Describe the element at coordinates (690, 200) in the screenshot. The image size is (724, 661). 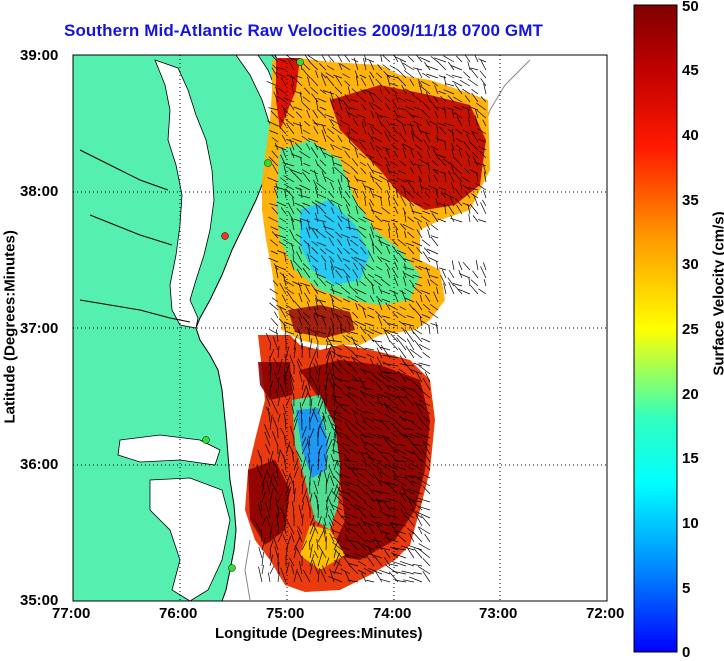
I see `colorbar-tick-label: 35` at that location.